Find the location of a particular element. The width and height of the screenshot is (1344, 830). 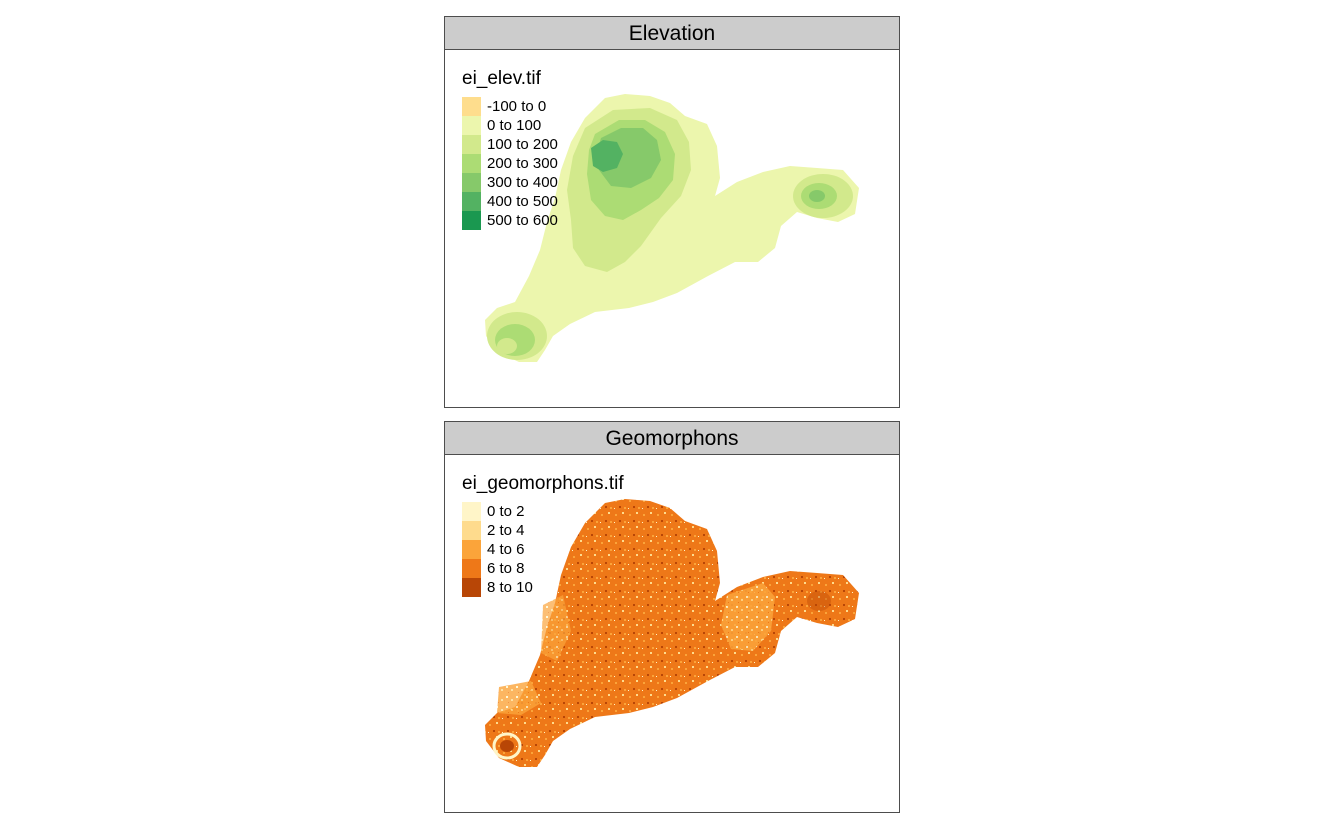

west-crater is located at coordinates (507, 746).